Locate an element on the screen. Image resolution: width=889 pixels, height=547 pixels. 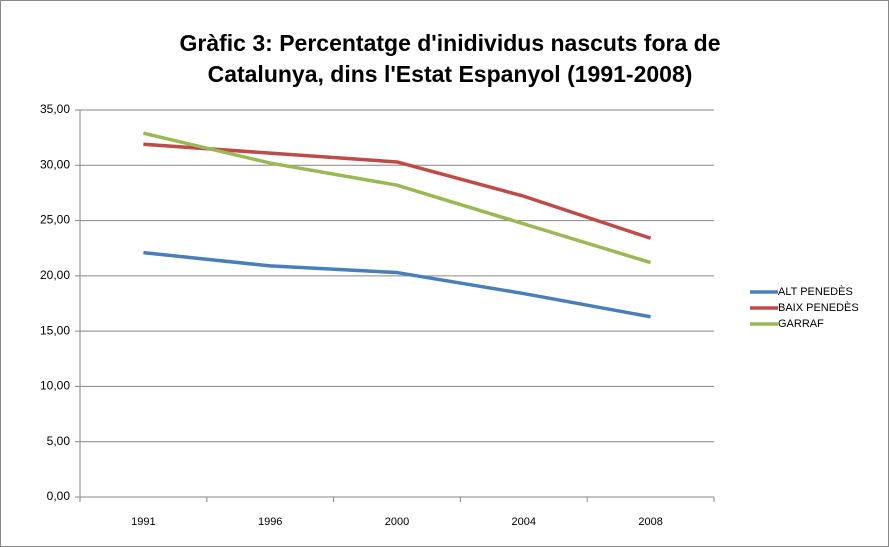
x-tick-label: 2000 is located at coordinates (397, 522).